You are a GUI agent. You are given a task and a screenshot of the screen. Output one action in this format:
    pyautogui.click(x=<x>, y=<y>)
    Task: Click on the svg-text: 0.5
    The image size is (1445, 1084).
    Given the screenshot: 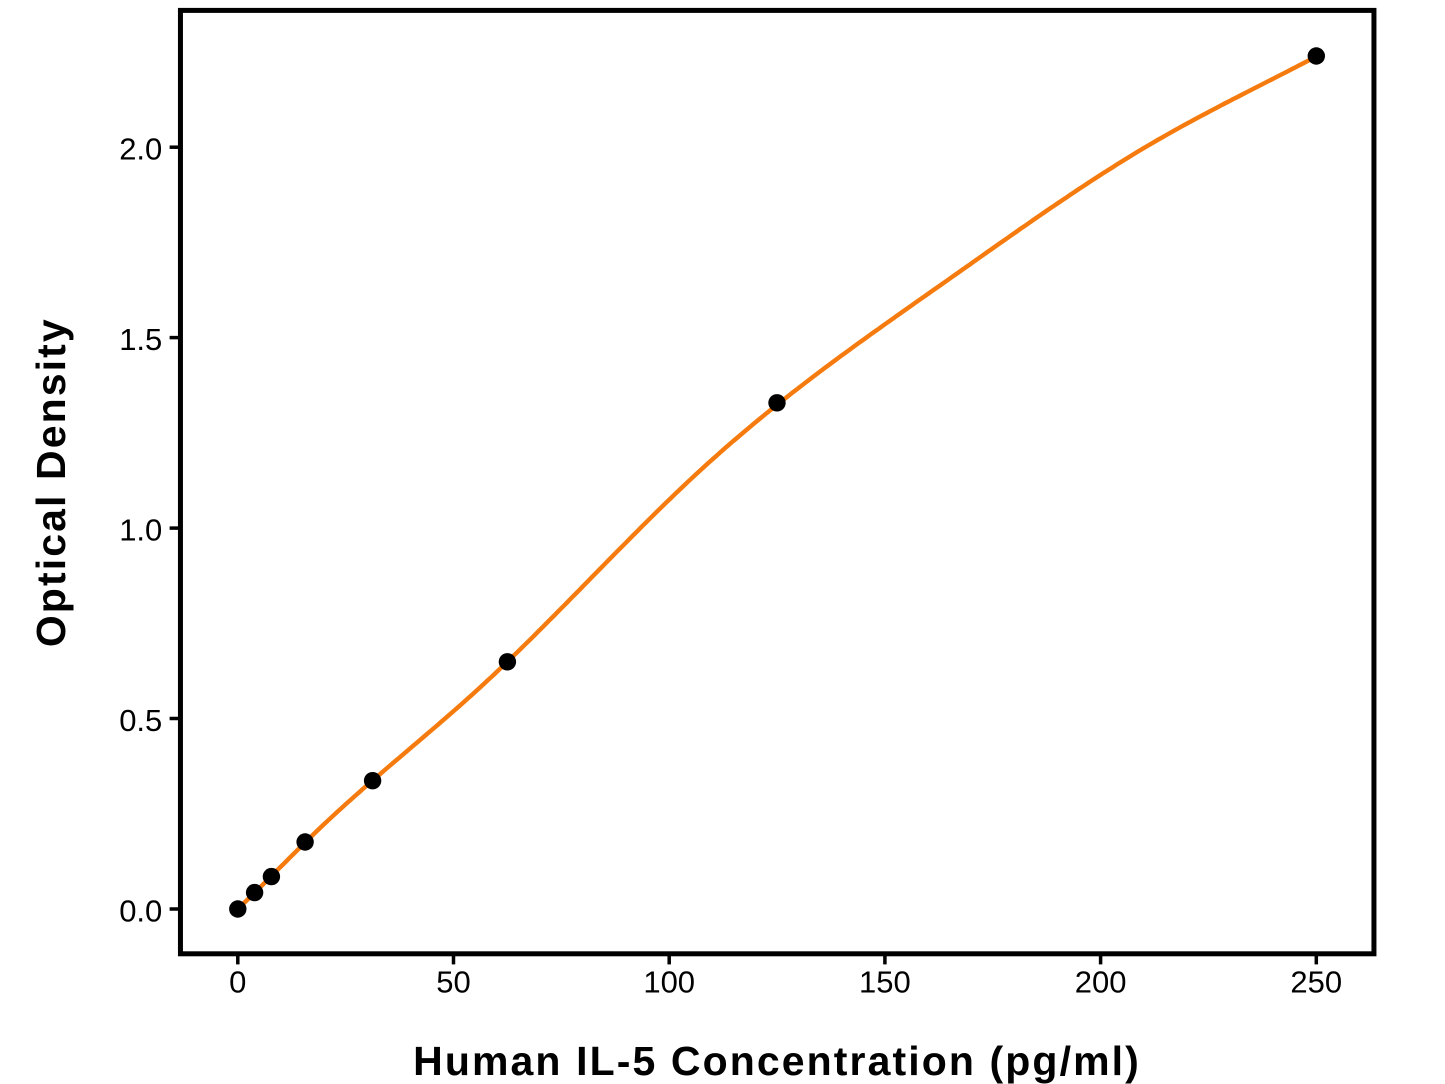 What is the action you would take?
    pyautogui.click(x=140, y=720)
    